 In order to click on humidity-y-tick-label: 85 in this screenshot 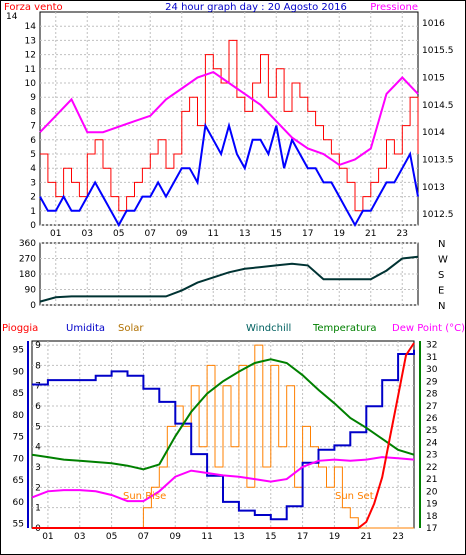, I will do `click(18, 394)`.